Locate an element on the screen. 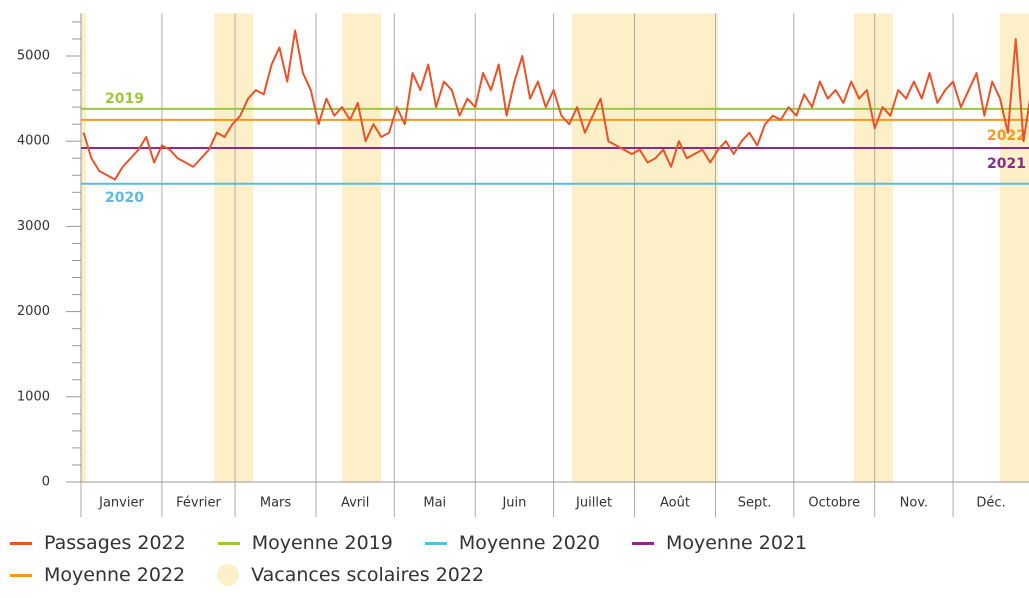 Image resolution: width=1029 pixels, height=598 pixels. reference-label: 2020 is located at coordinates (124, 198).